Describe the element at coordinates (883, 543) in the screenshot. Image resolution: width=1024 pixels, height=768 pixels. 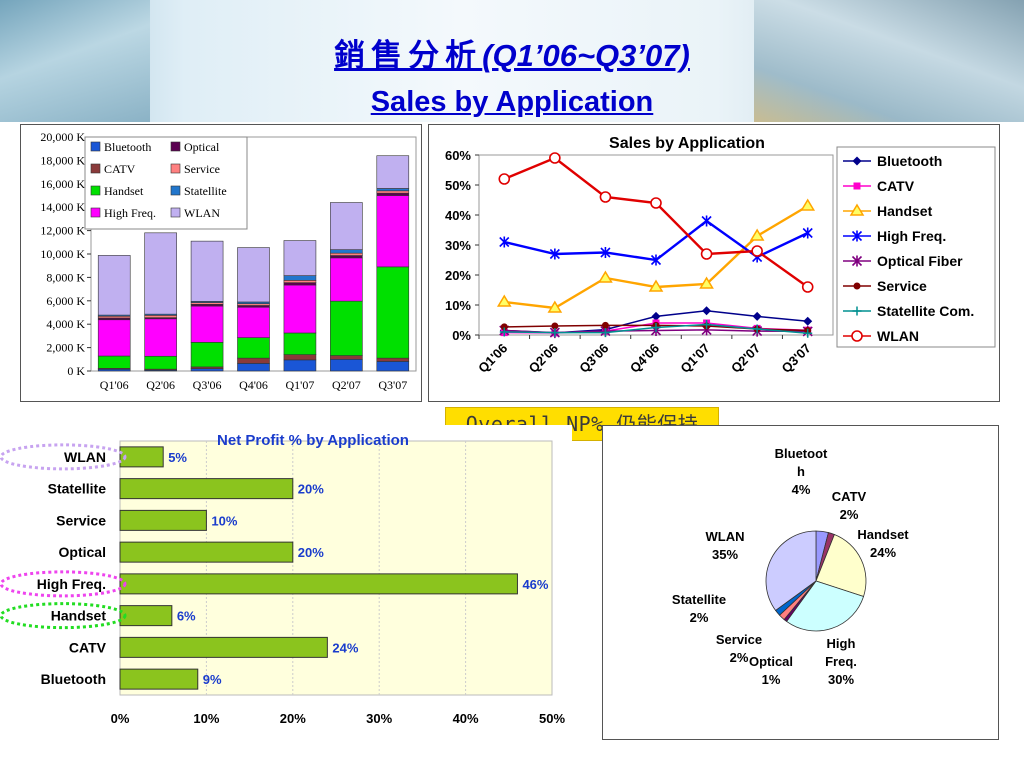
I see `pie-label-handset: Handset 24%` at that location.